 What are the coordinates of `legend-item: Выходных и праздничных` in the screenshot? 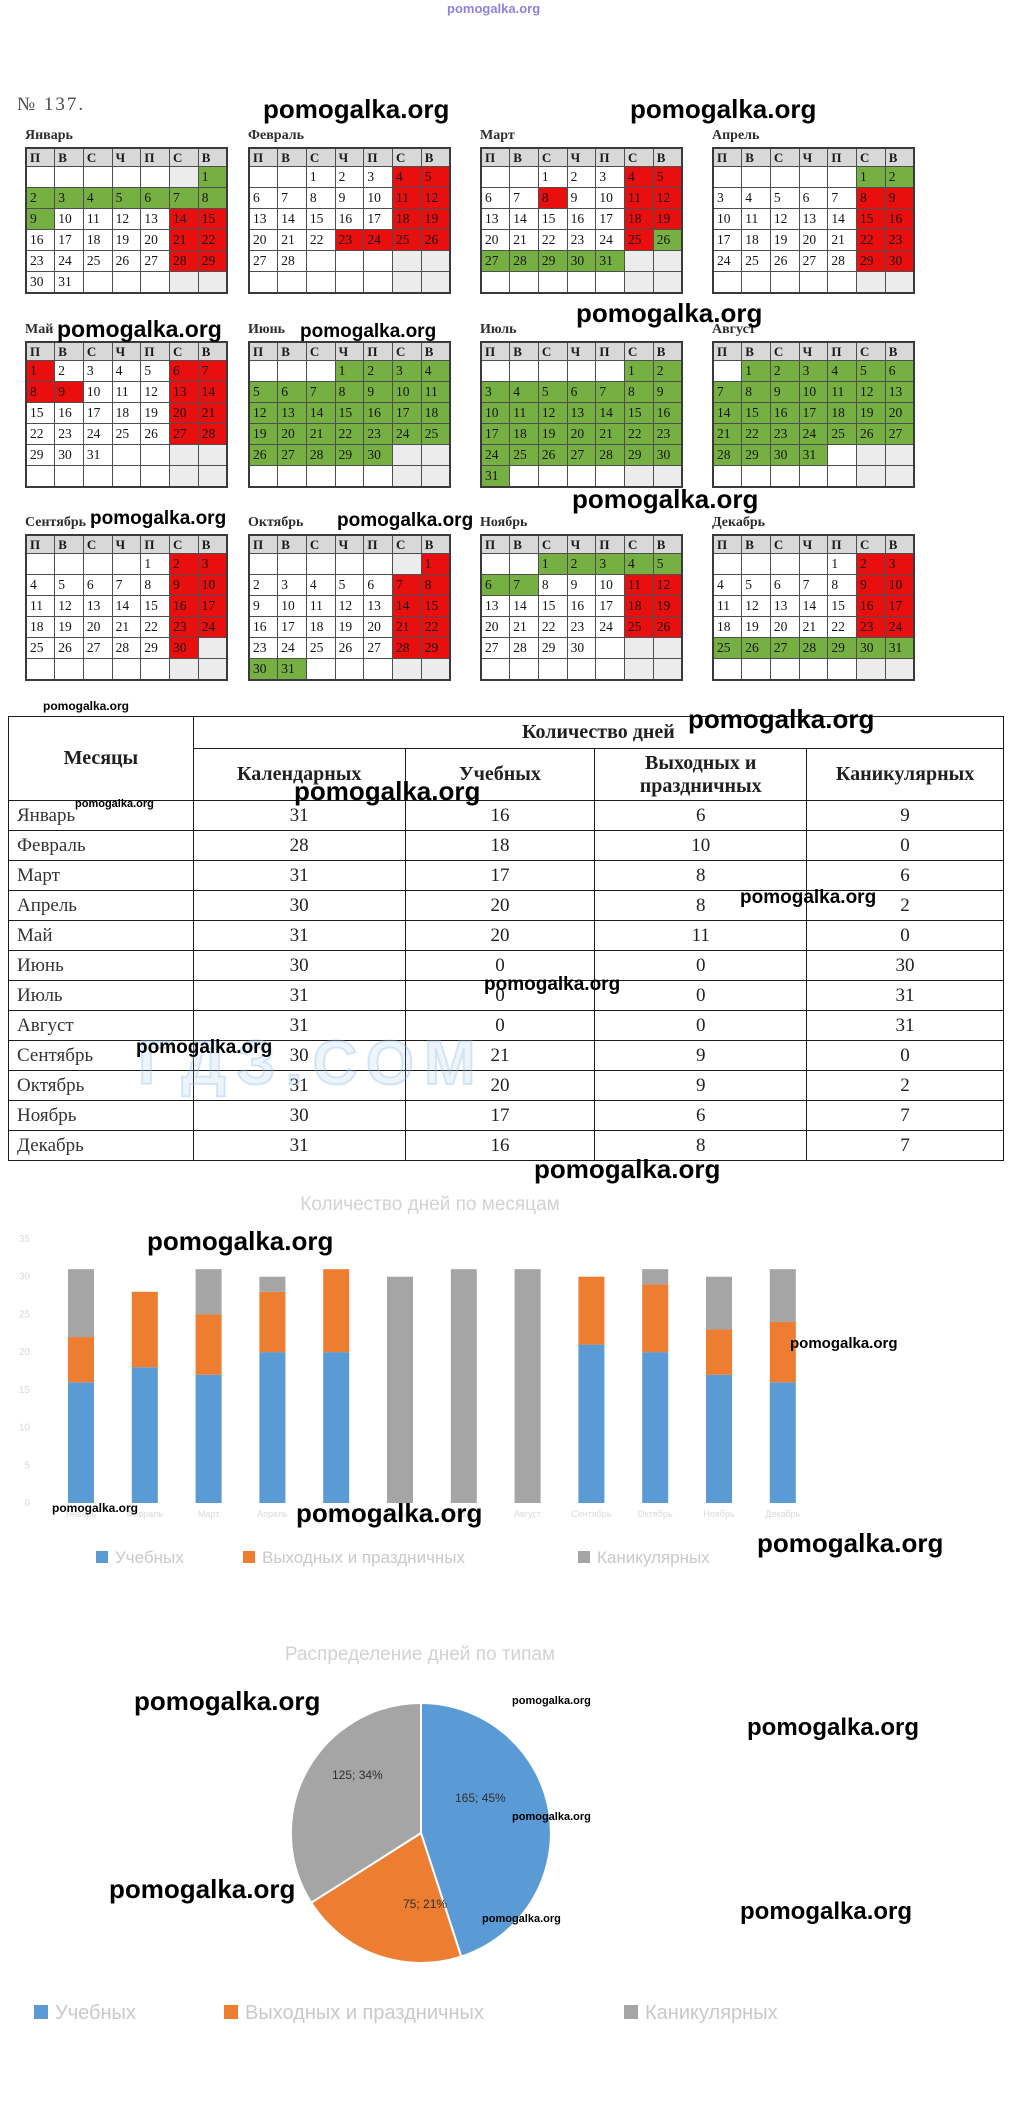 It's located at (354, 2013).